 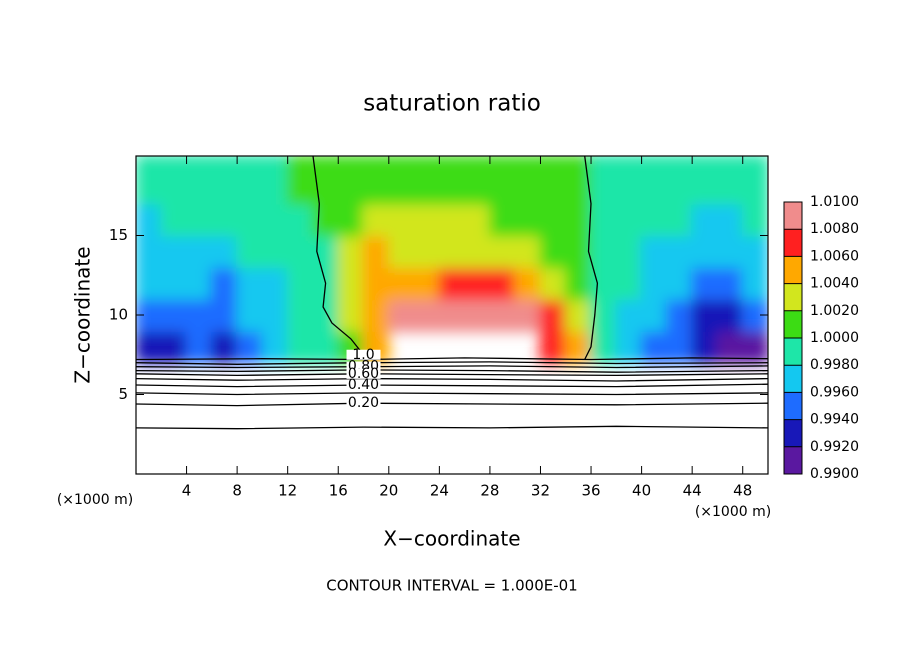 I want to click on colorbar-tick-label: 1.0060, so click(x=834, y=256).